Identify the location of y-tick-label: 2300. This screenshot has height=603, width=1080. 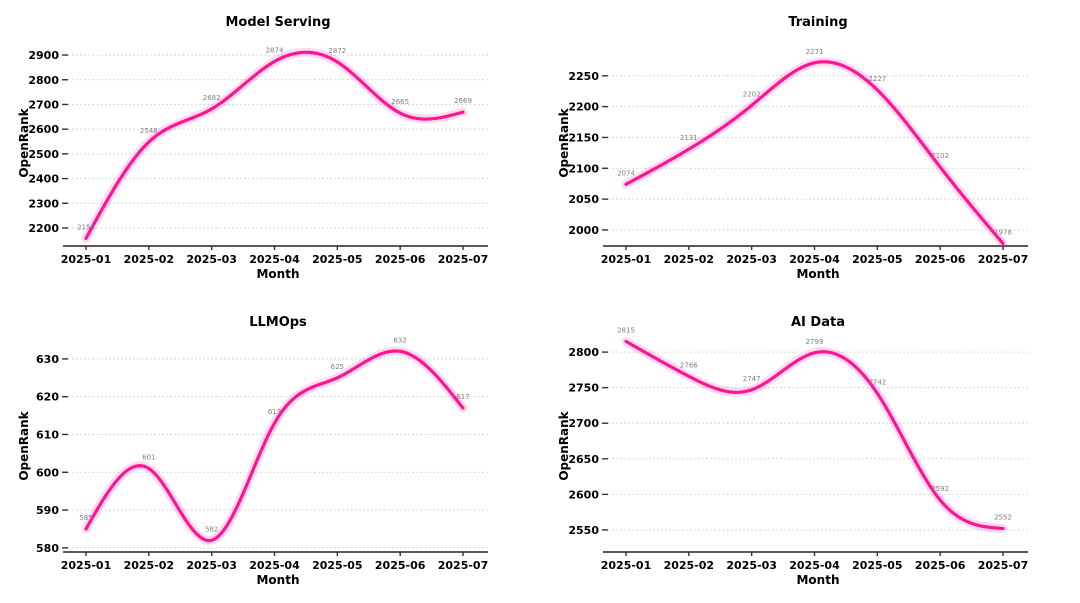
(43, 203).